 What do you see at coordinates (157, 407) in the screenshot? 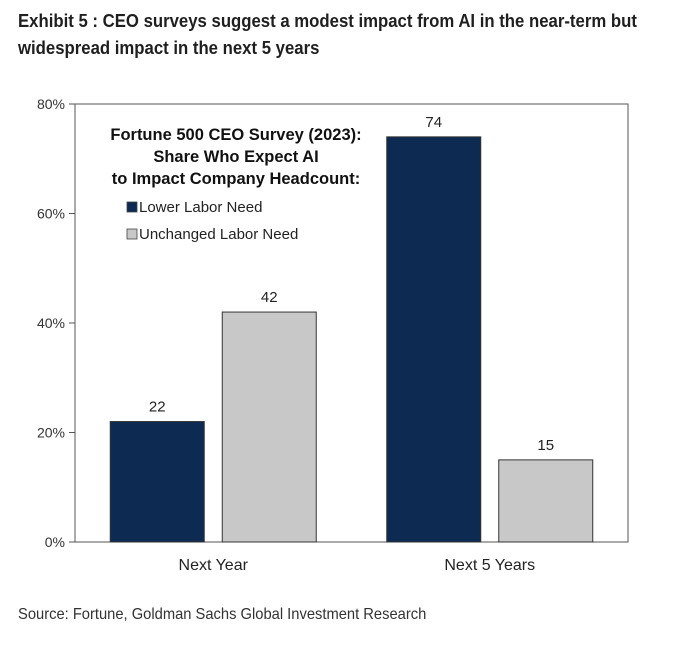
I see `bar-value-label: 22` at bounding box center [157, 407].